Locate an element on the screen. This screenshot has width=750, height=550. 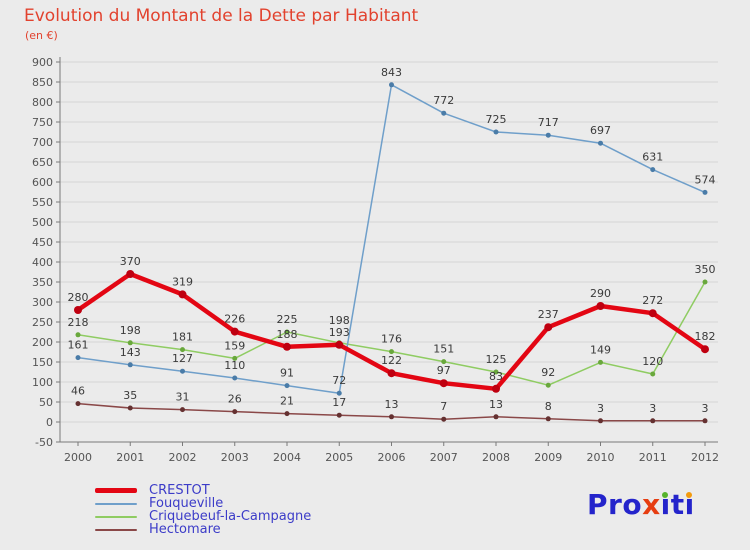
y-tick-label: 350 is located at coordinates (42, 282).